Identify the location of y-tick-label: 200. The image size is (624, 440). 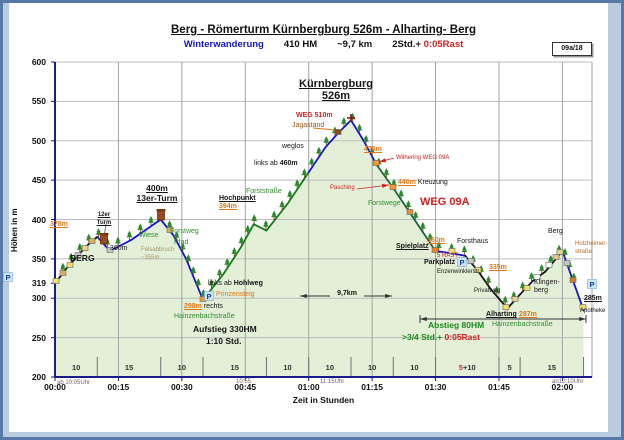
(38, 377).